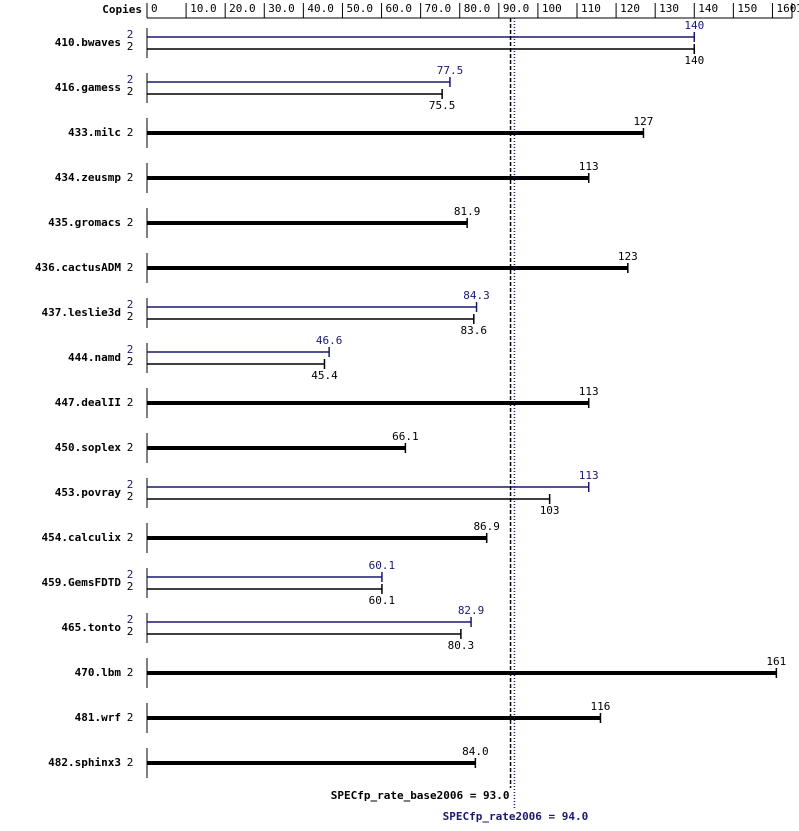 The width and height of the screenshot is (799, 831). What do you see at coordinates (601, 706) in the screenshot?
I see `value-label: 116` at bounding box center [601, 706].